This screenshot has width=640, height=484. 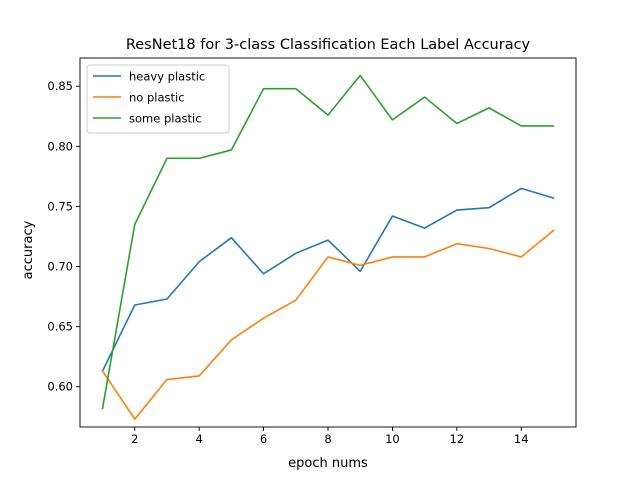 What do you see at coordinates (392, 439) in the screenshot?
I see `x-tick-label: 10` at bounding box center [392, 439].